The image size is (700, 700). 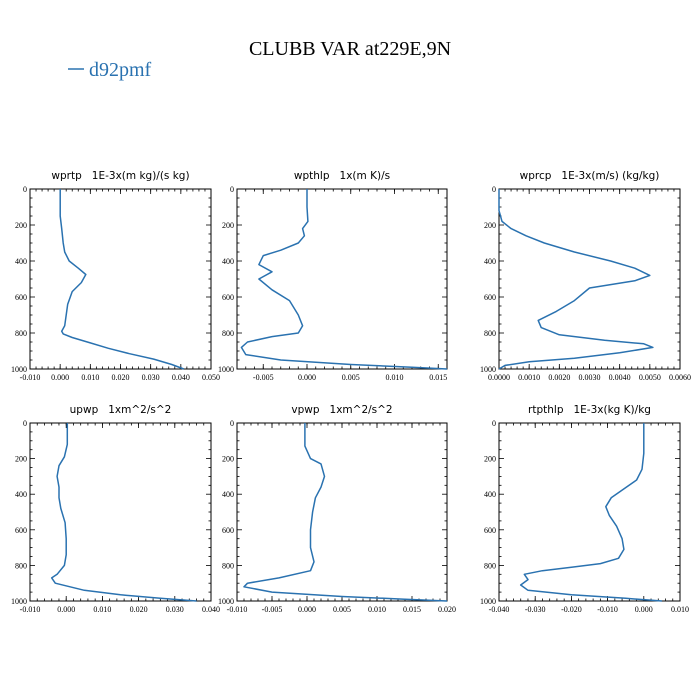 What do you see at coordinates (590, 377) in the screenshot?
I see `x-tick-label: 0.0030` at bounding box center [590, 377].